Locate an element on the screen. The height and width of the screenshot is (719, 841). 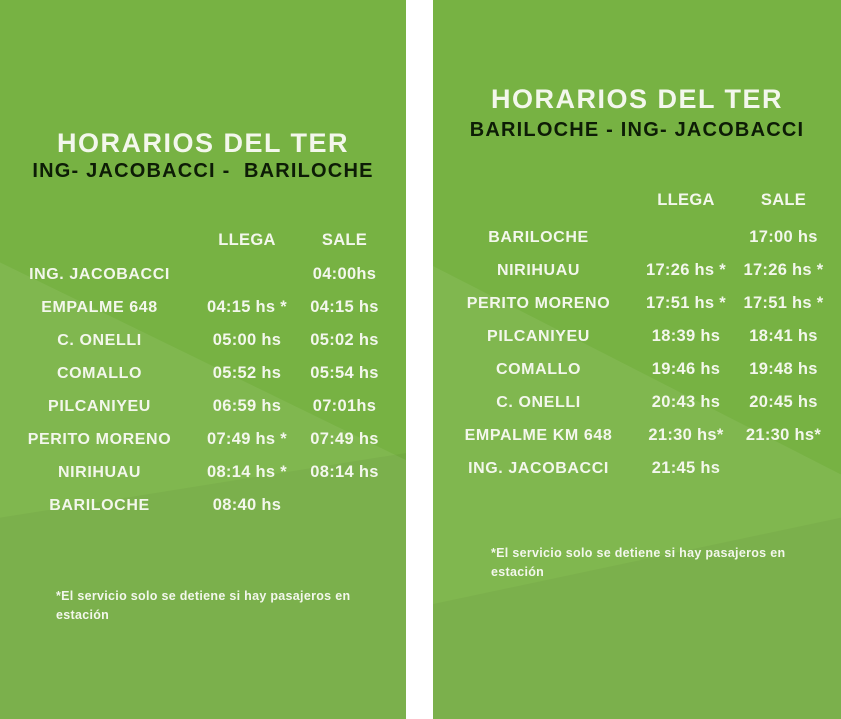
schedule-row: PILCANIYEU 18:39 hs 18:41 hs is located at coordinates (641, 336).